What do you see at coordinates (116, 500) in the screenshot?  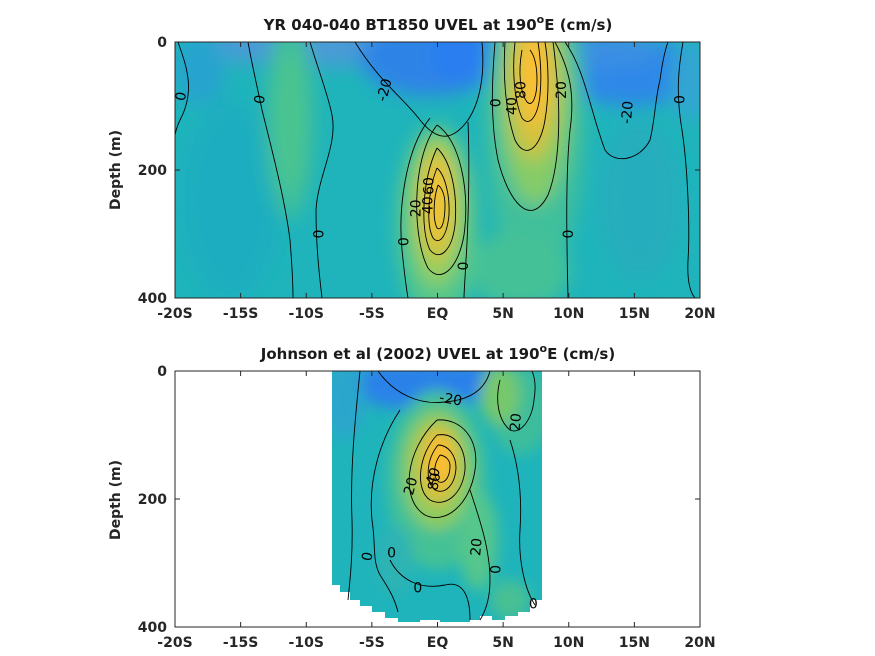 I see `bottom-y-axis-label: Depth (m)` at bounding box center [116, 500].